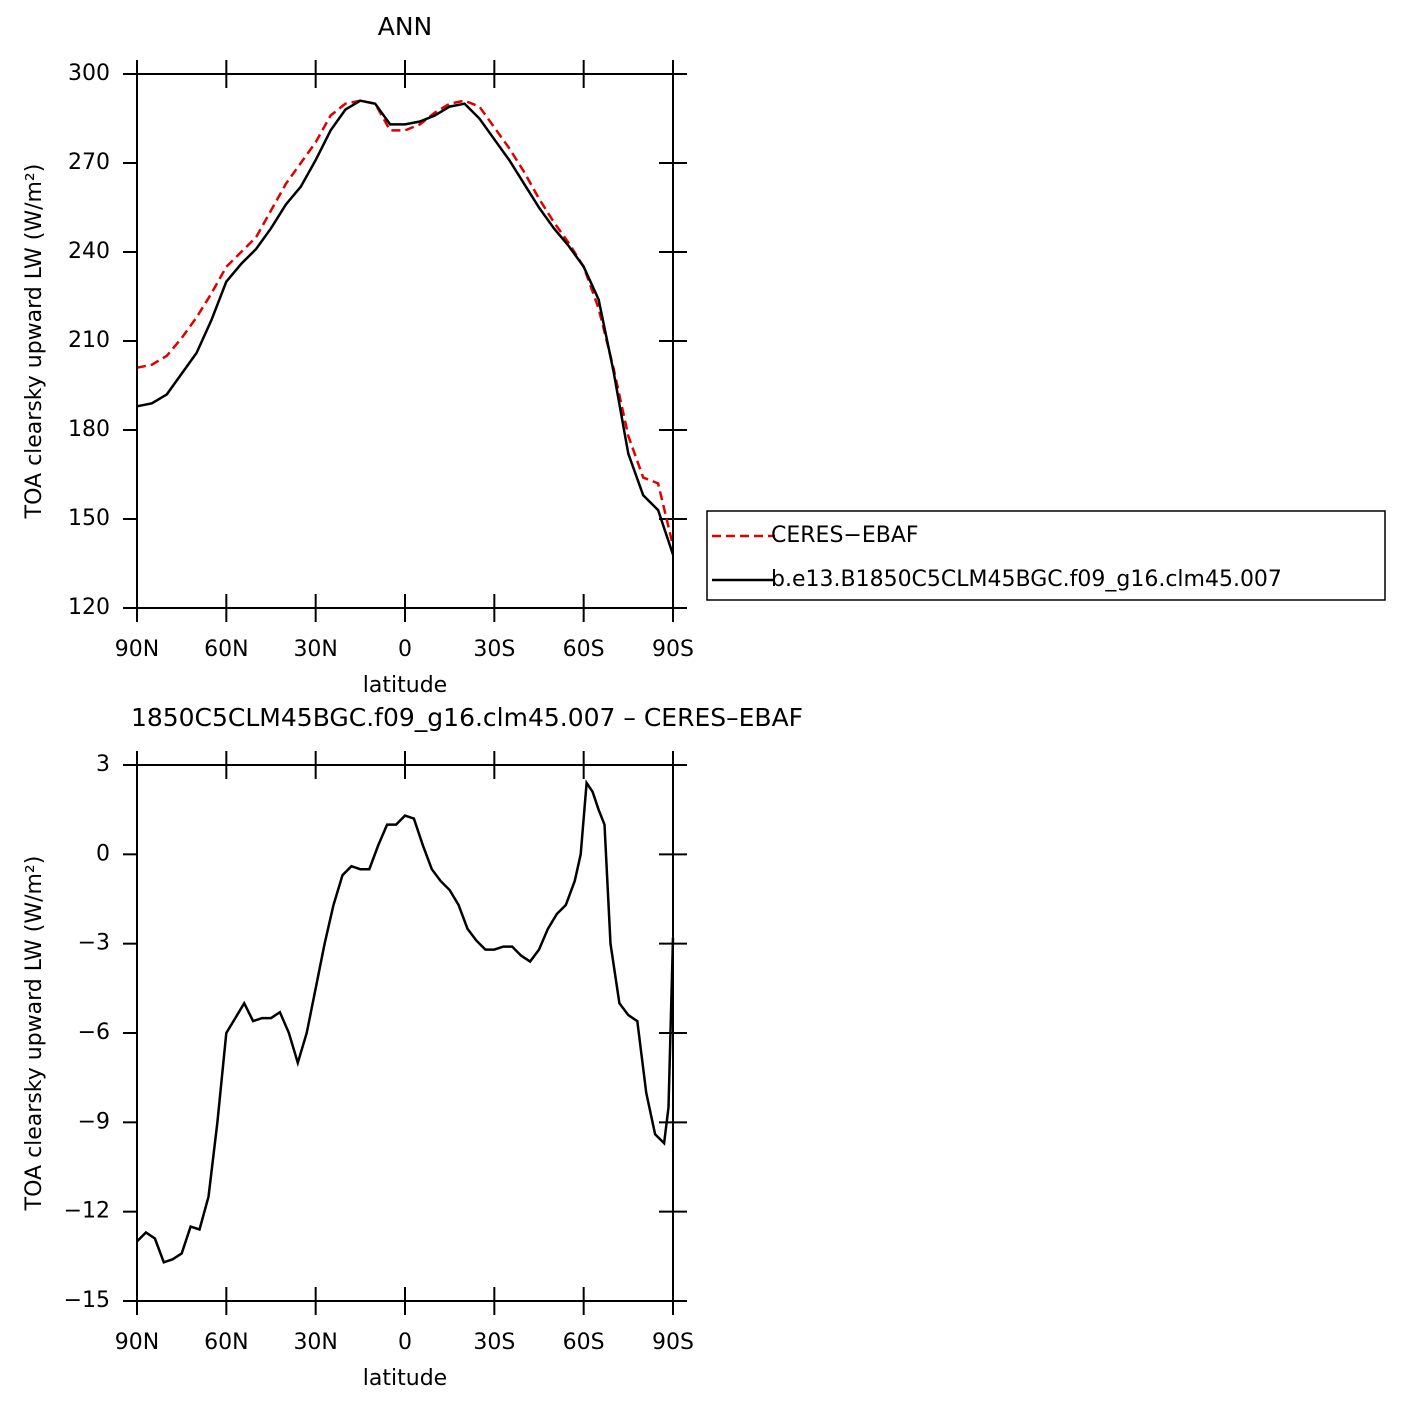 The width and height of the screenshot is (1405, 1402). I want to click on chart-title: ANN, so click(405, 26).